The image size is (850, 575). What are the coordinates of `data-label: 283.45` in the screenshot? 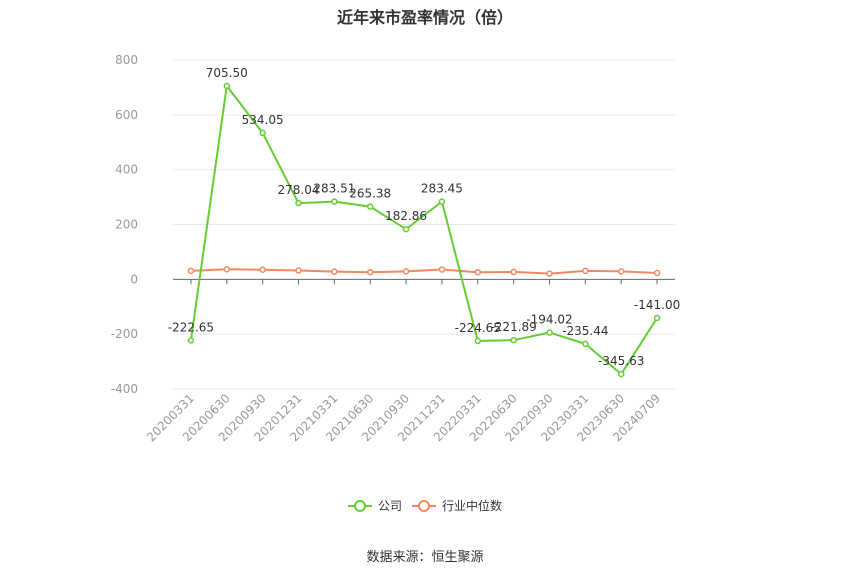 It's located at (442, 189).